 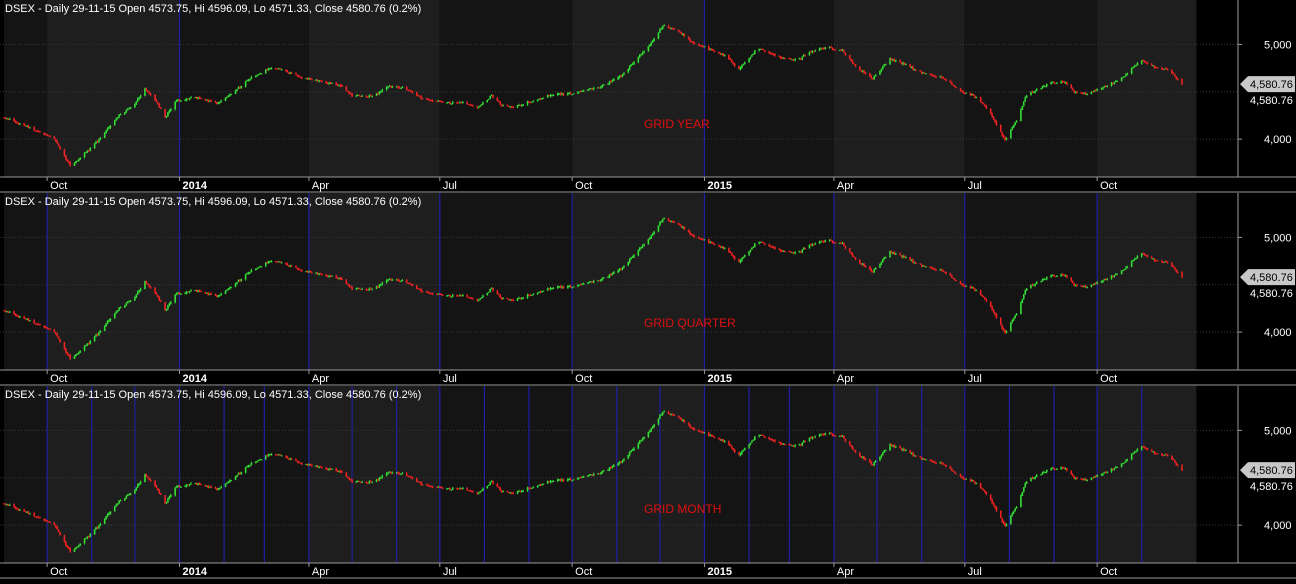 What do you see at coordinates (845, 186) in the screenshot?
I see `x-tick-label: Apr` at bounding box center [845, 186].